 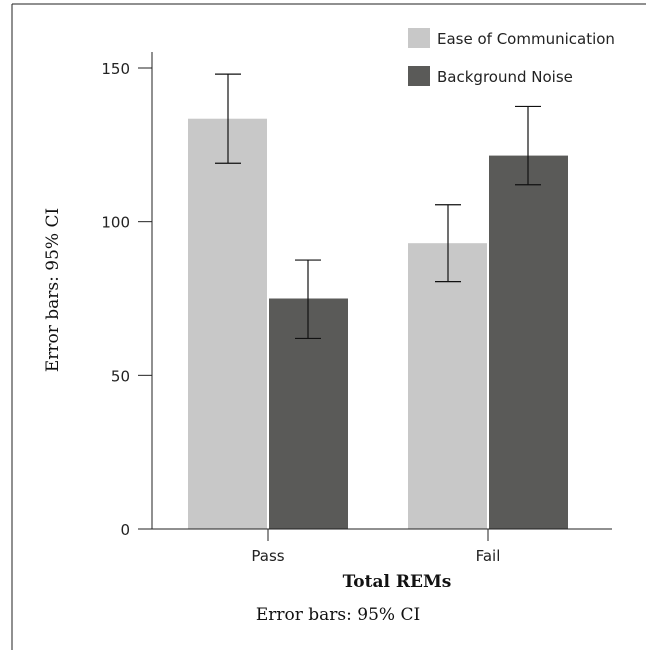 What do you see at coordinates (511, 57) in the screenshot?
I see `legend: Ease of Communication Background Noise` at bounding box center [511, 57].